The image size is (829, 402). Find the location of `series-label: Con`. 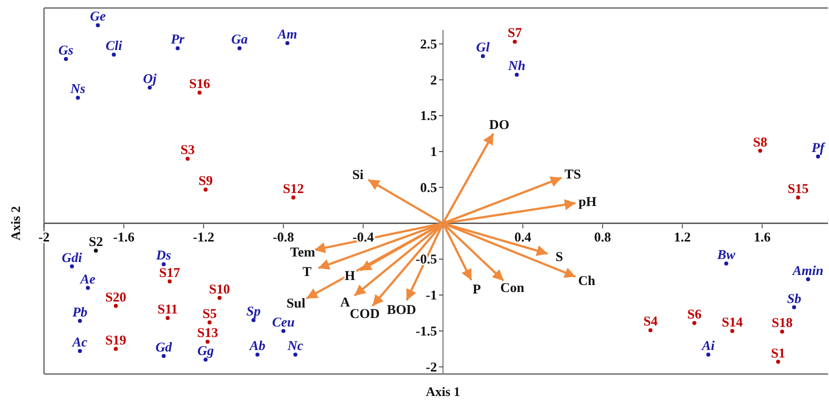

series-label: Con is located at coordinates (512, 288).